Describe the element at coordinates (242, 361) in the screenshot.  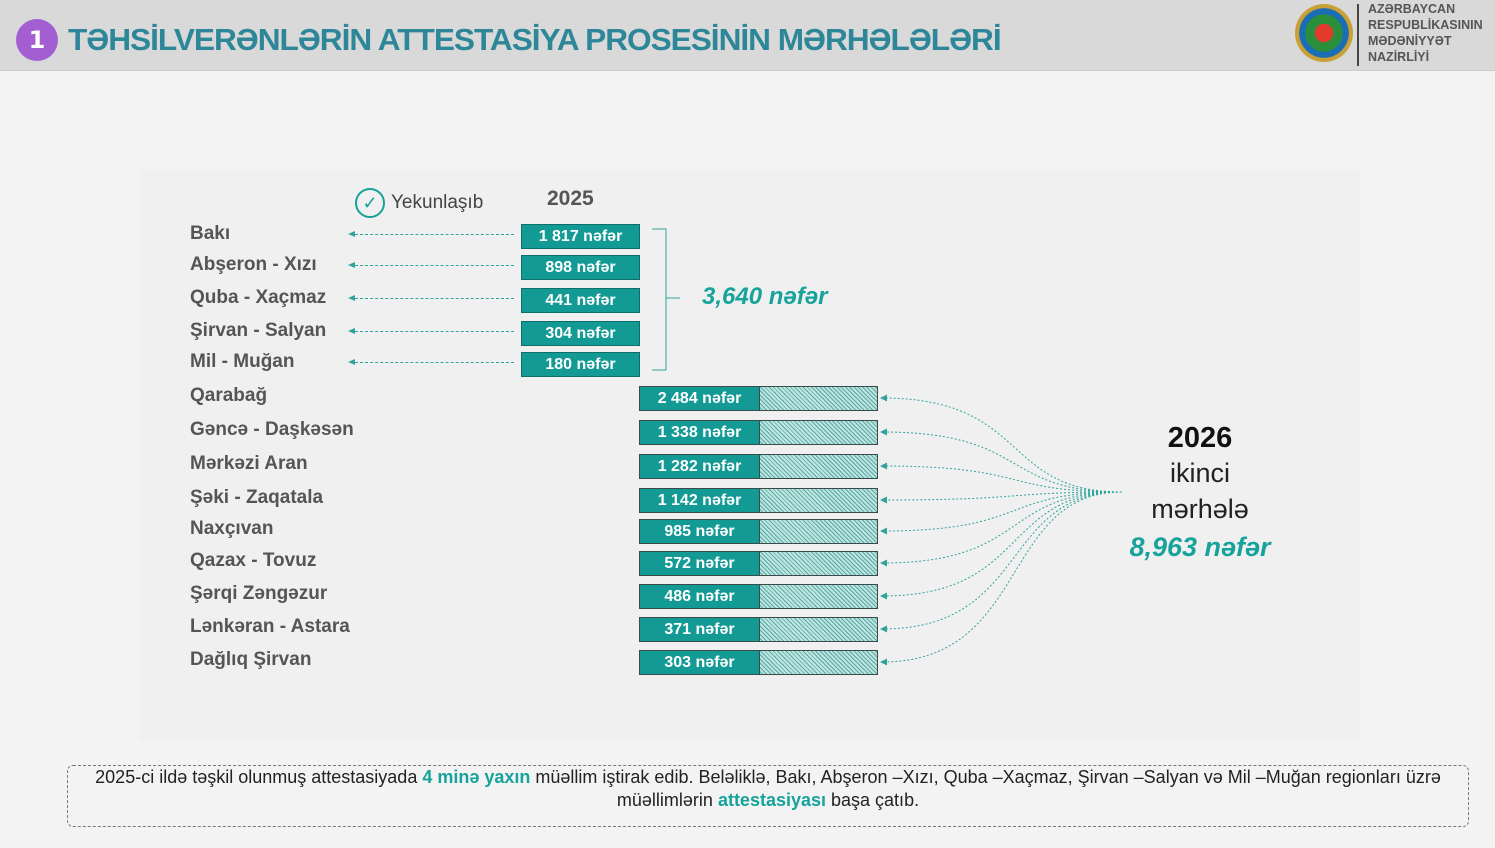
I see `region-label: Mil - Muğan` at that location.